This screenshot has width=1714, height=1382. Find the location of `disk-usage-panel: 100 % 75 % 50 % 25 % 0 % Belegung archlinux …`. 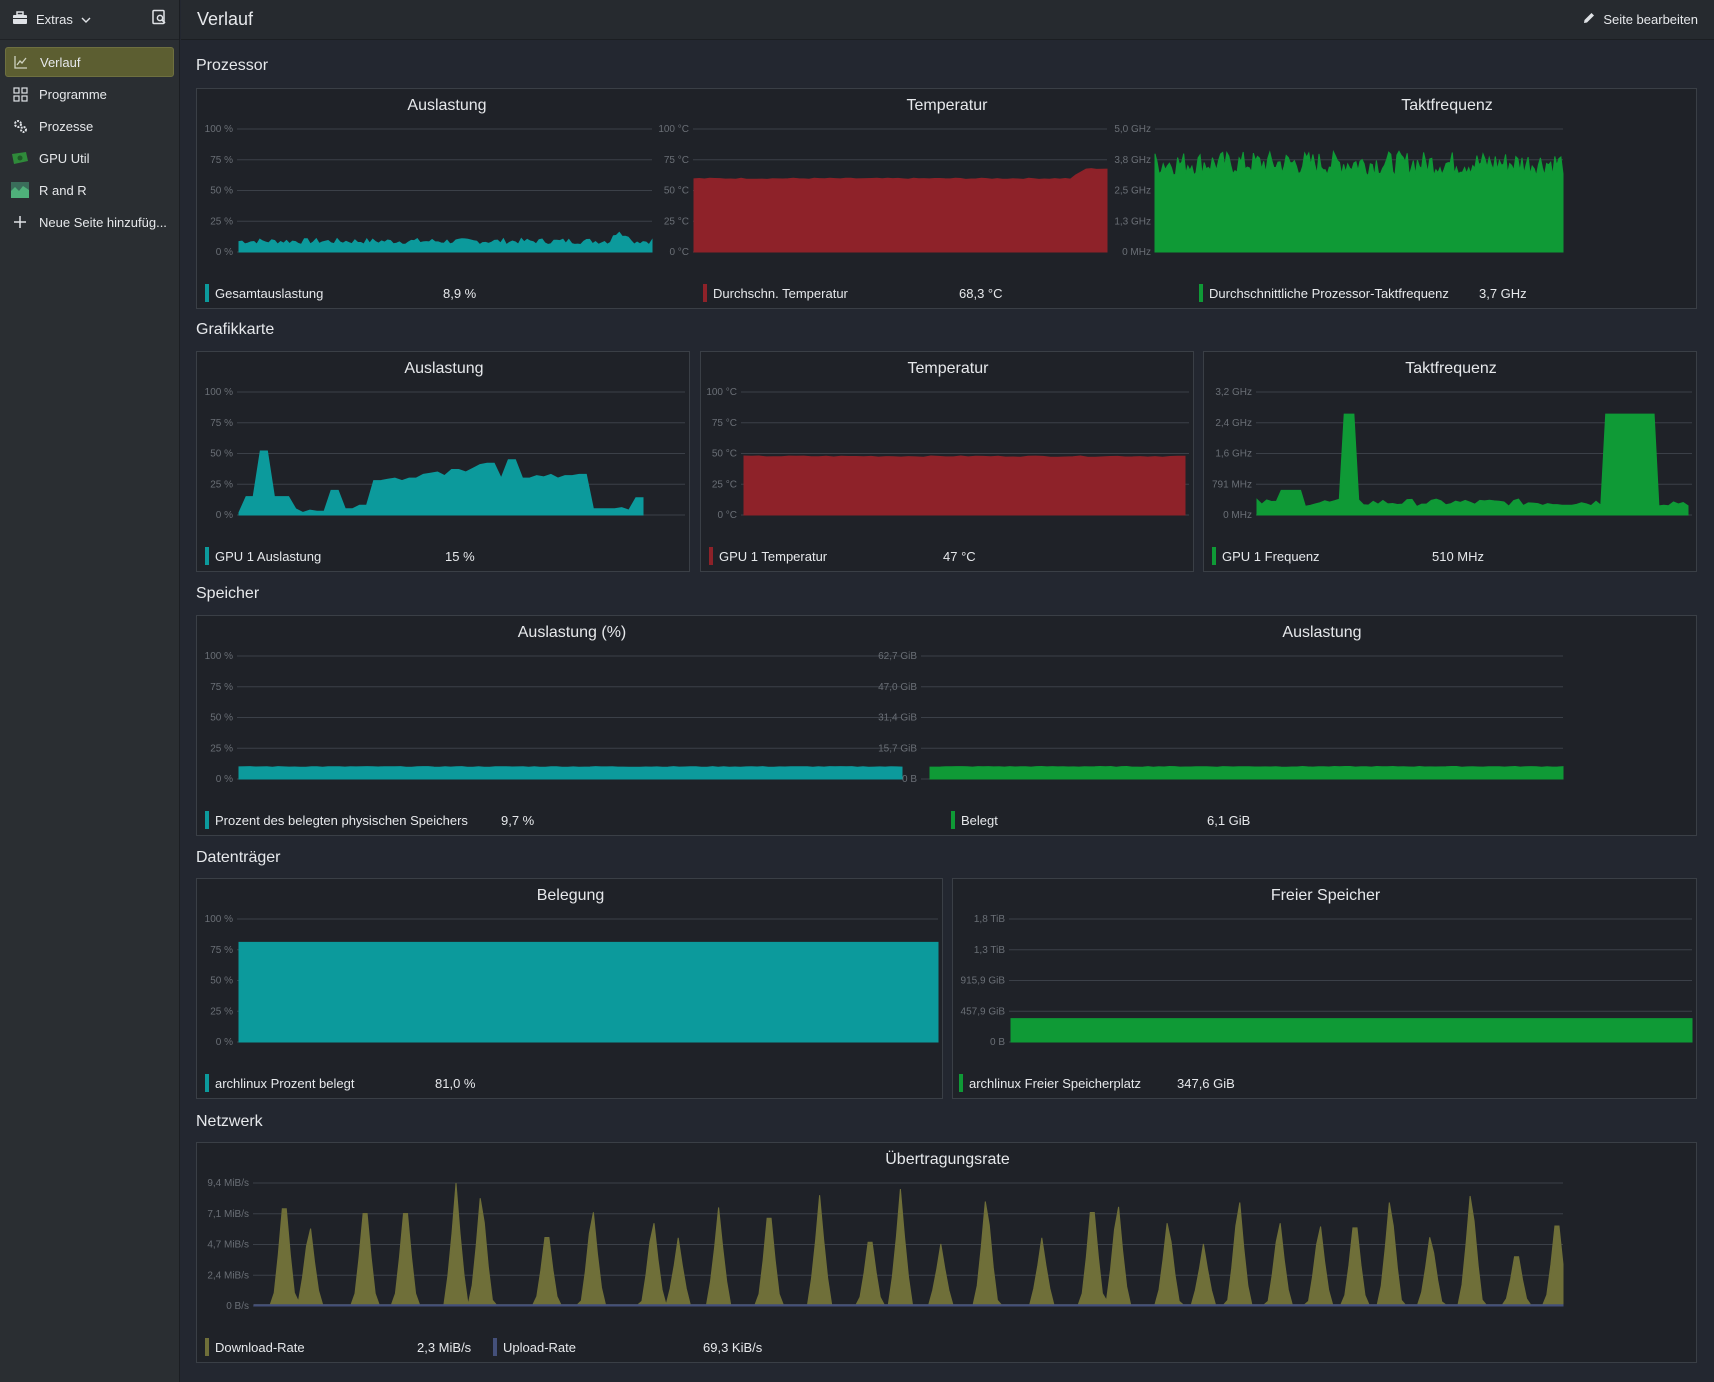

disk-usage-panel: 100 % 75 % 50 % 25 % 0 % Belegung archlinux … is located at coordinates (569, 988).